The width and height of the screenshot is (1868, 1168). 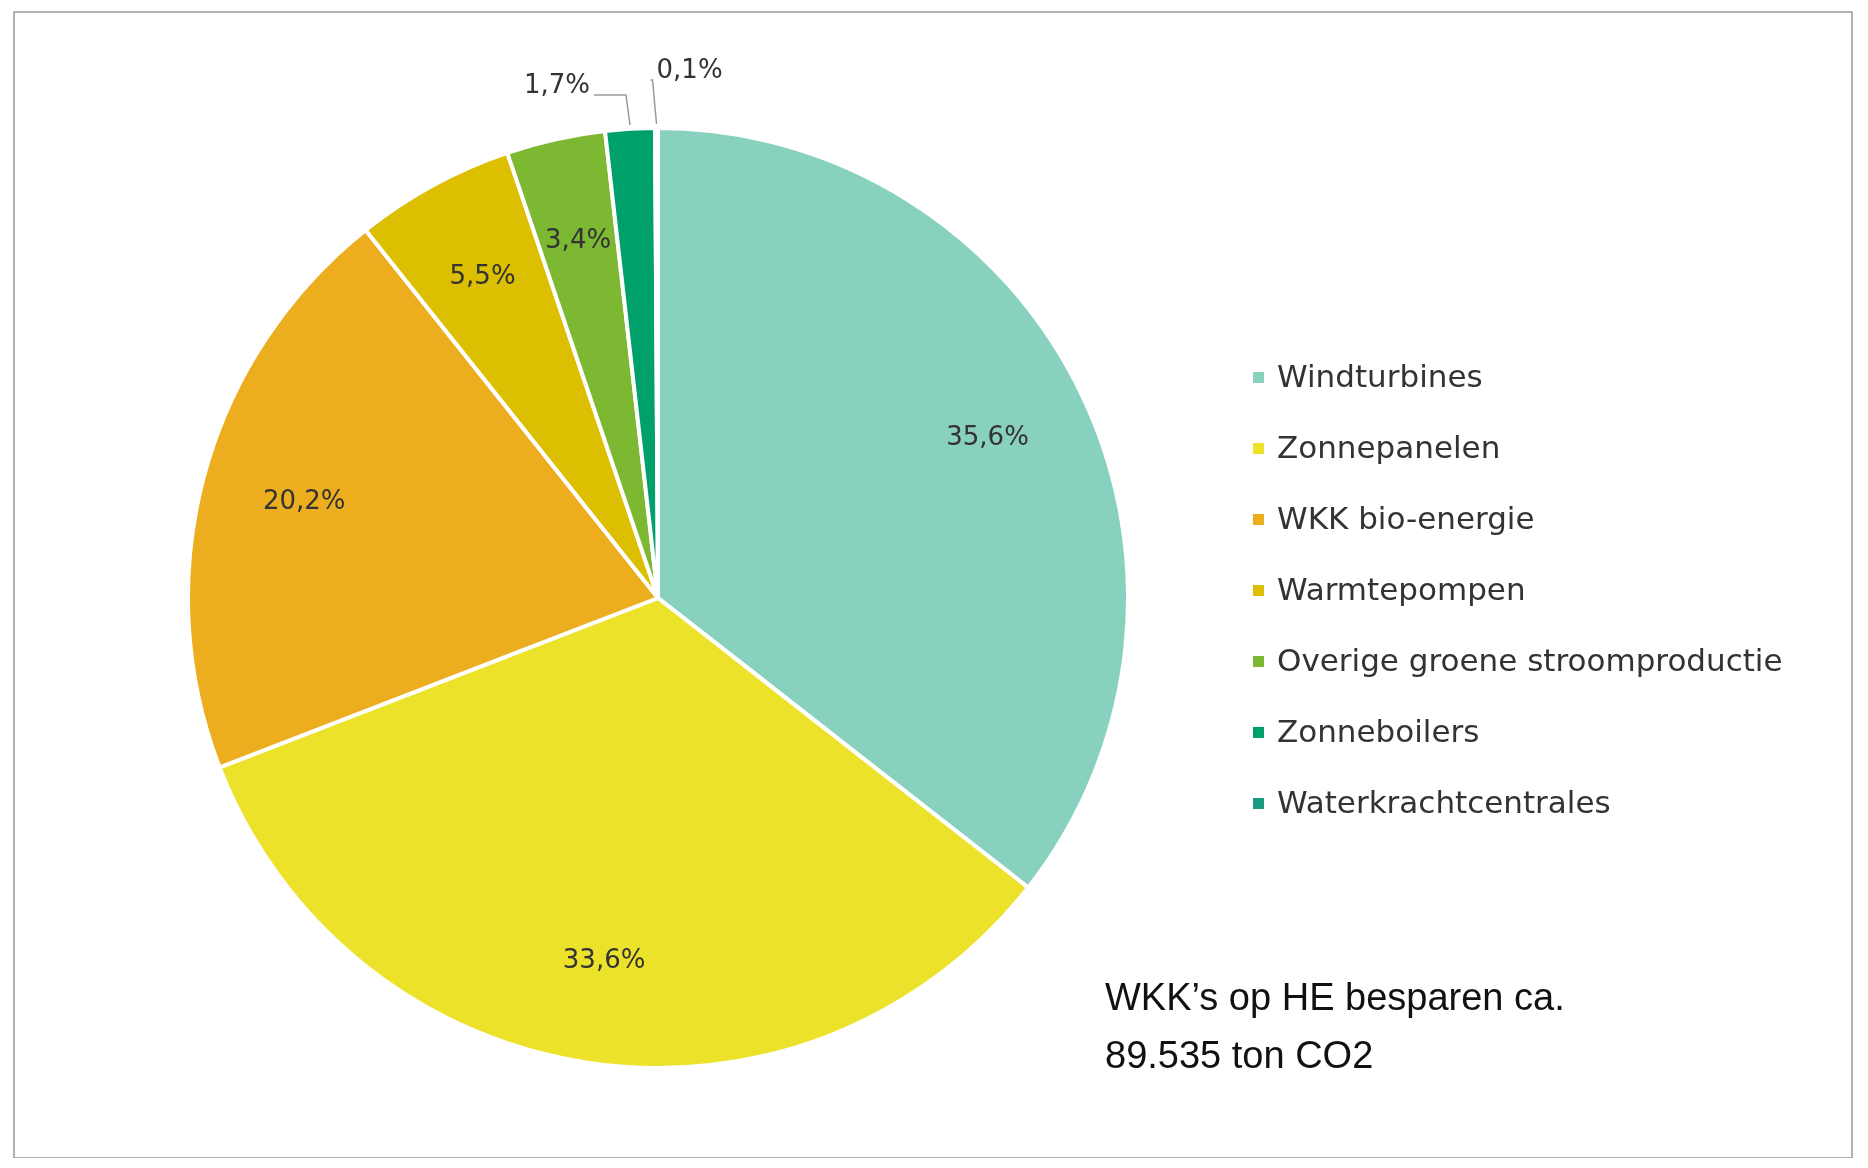 What do you see at coordinates (482, 274) in the screenshot?
I see `data-label: 5,5%` at bounding box center [482, 274].